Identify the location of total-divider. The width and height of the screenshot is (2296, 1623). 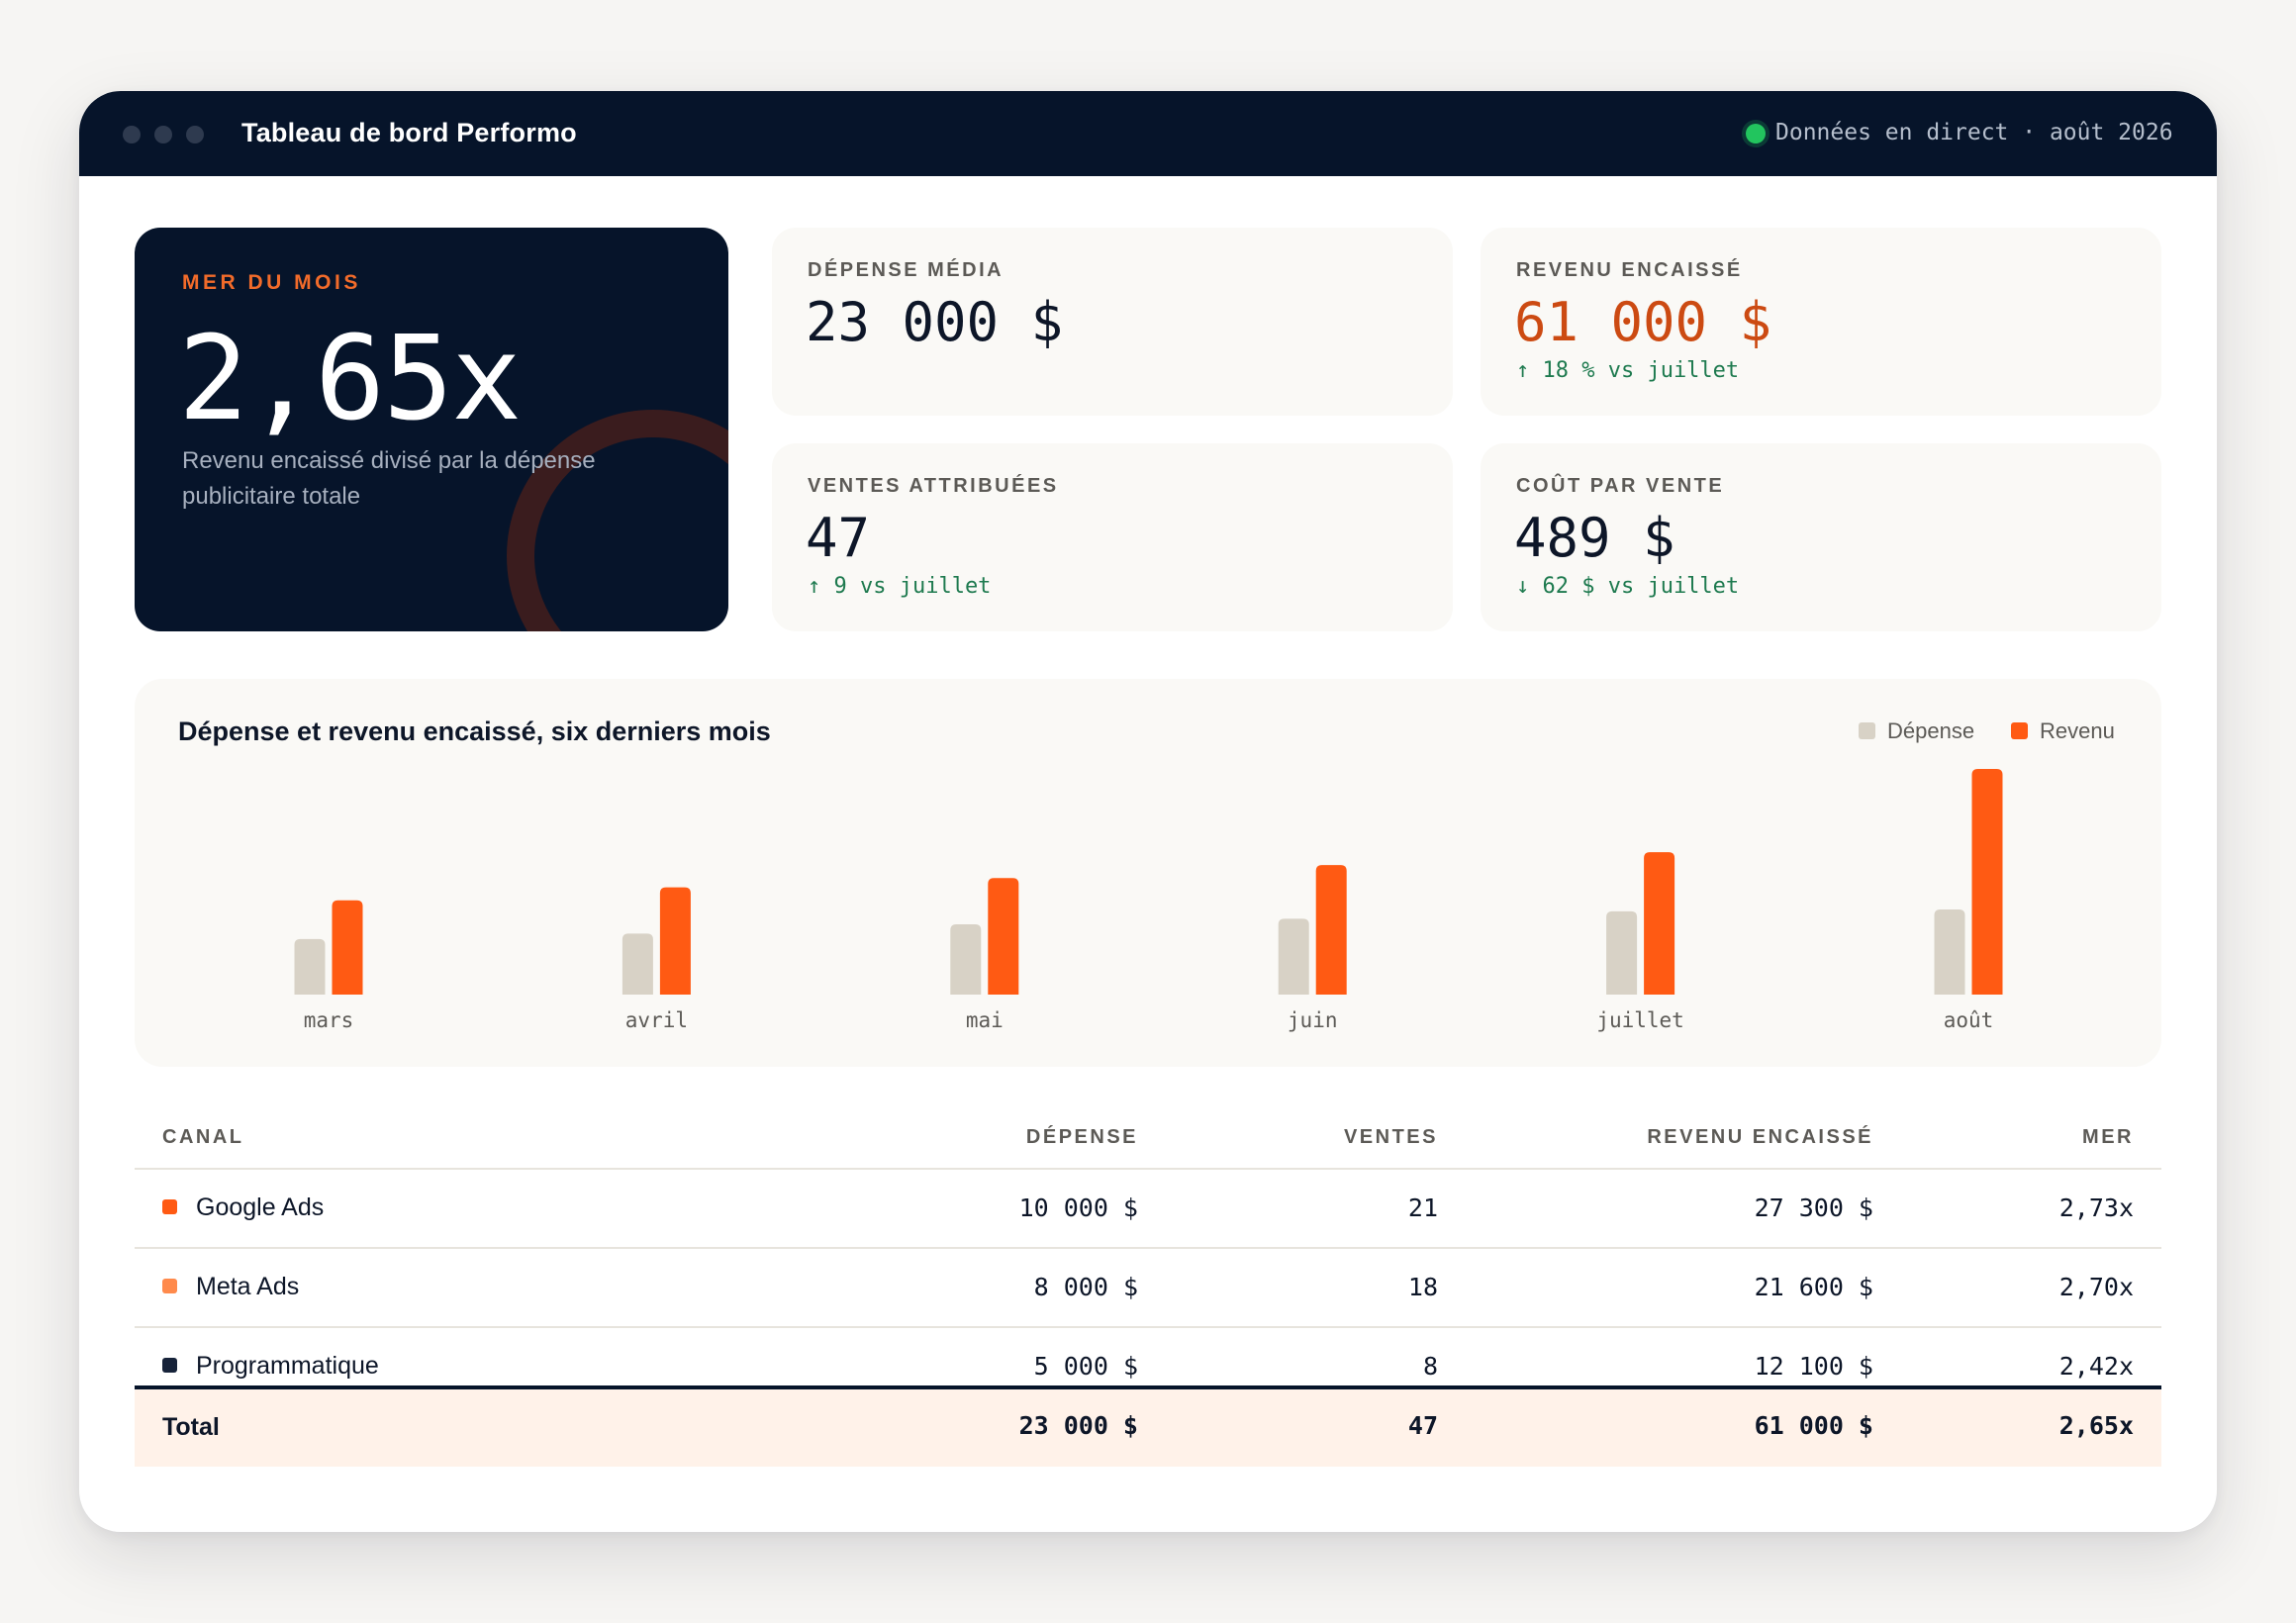
(1148, 1387).